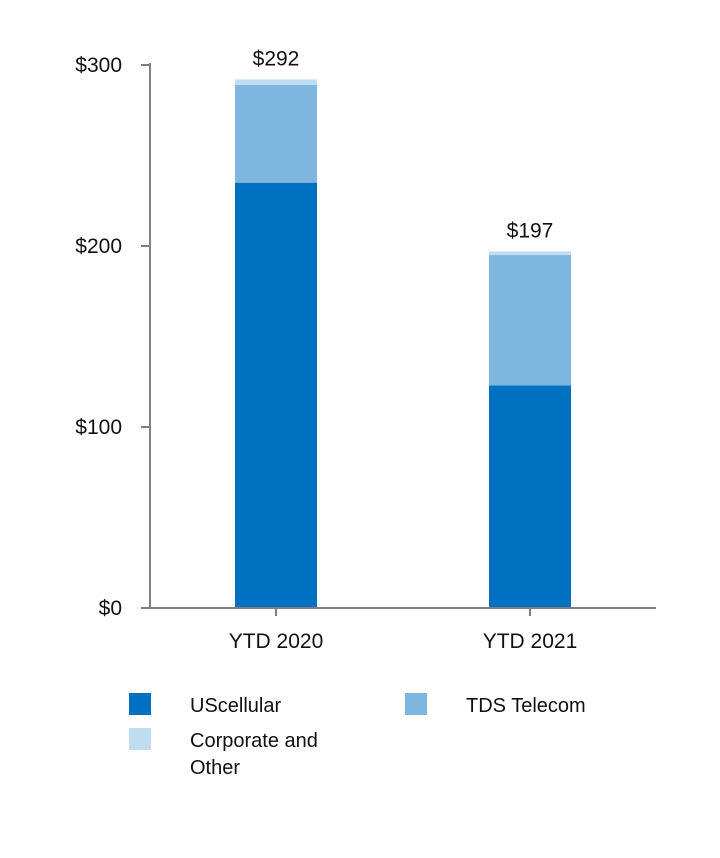  I want to click on bar-total-label: $197, so click(530, 230).